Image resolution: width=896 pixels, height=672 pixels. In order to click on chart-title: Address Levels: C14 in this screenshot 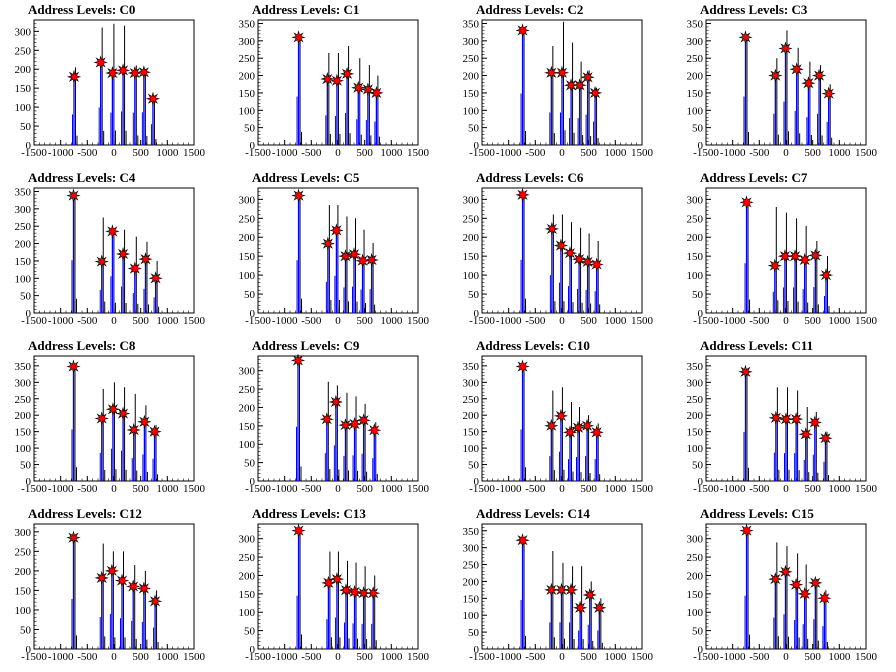, I will do `click(533, 513)`.